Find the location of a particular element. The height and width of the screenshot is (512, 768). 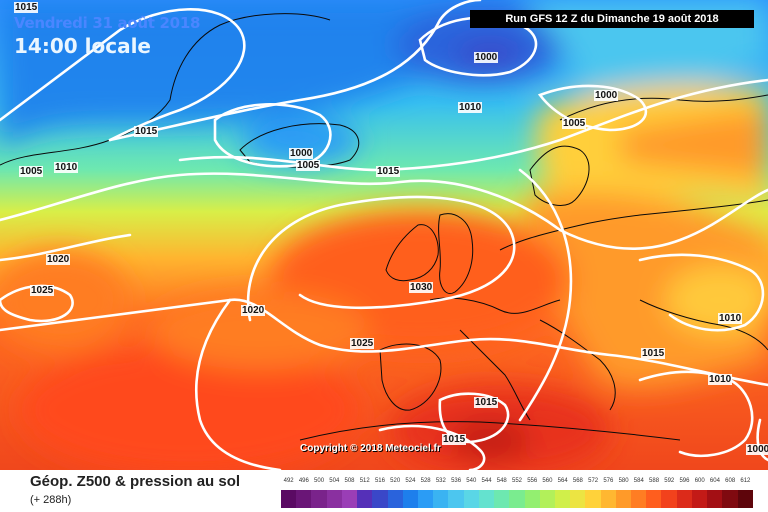

legend-tick: 608 is located at coordinates (730, 481).